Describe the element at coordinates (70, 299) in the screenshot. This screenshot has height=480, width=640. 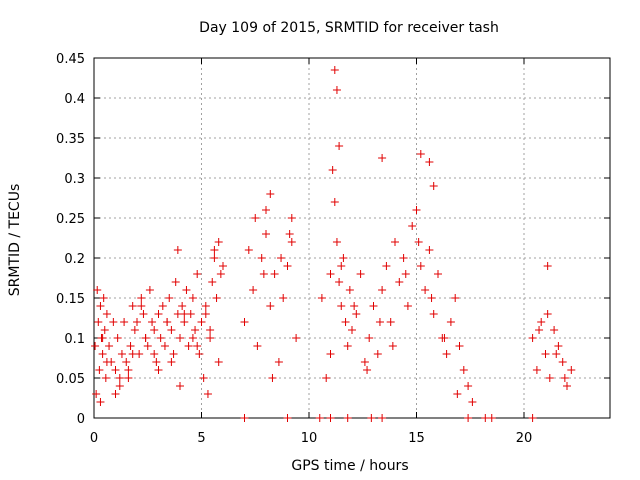
I see `y-tick-label: 0.15` at that location.